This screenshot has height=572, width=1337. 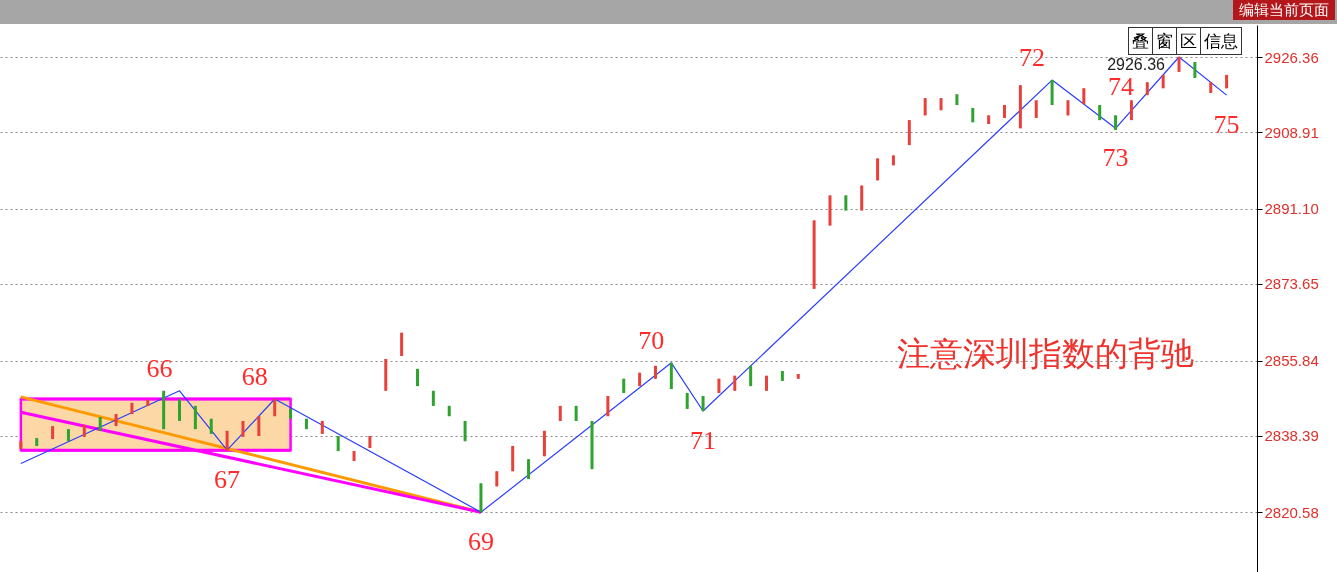 I want to click on annotation: 区, so click(x=1188, y=41).